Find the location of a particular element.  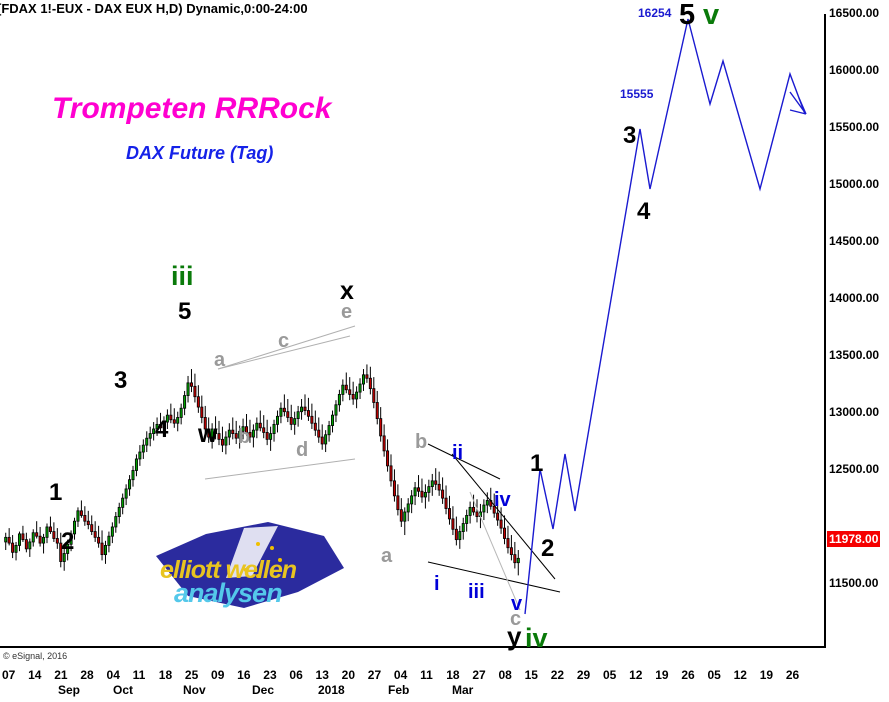

price-tick: 14500.00 is located at coordinates (854, 241).